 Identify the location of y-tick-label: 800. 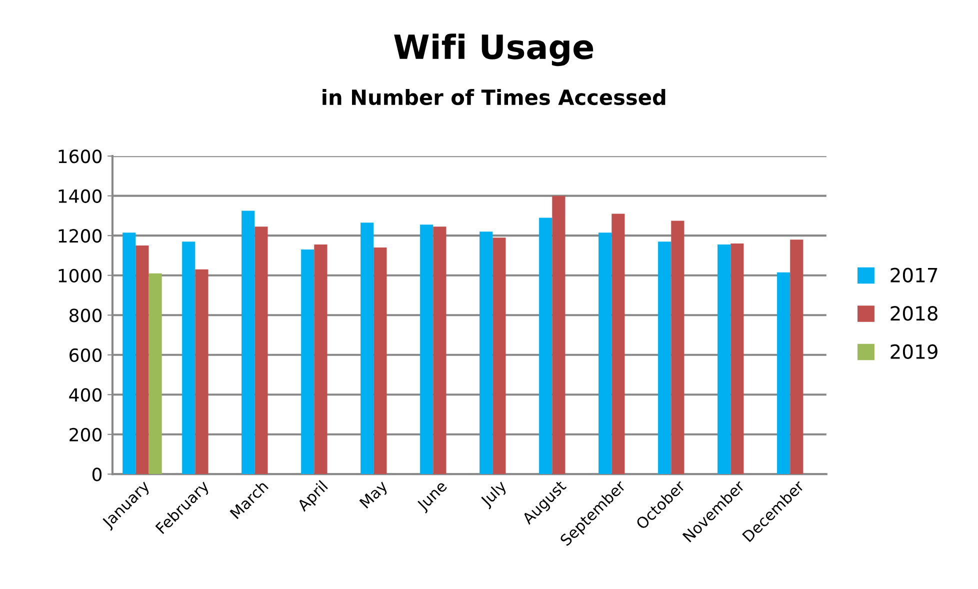
(86, 315).